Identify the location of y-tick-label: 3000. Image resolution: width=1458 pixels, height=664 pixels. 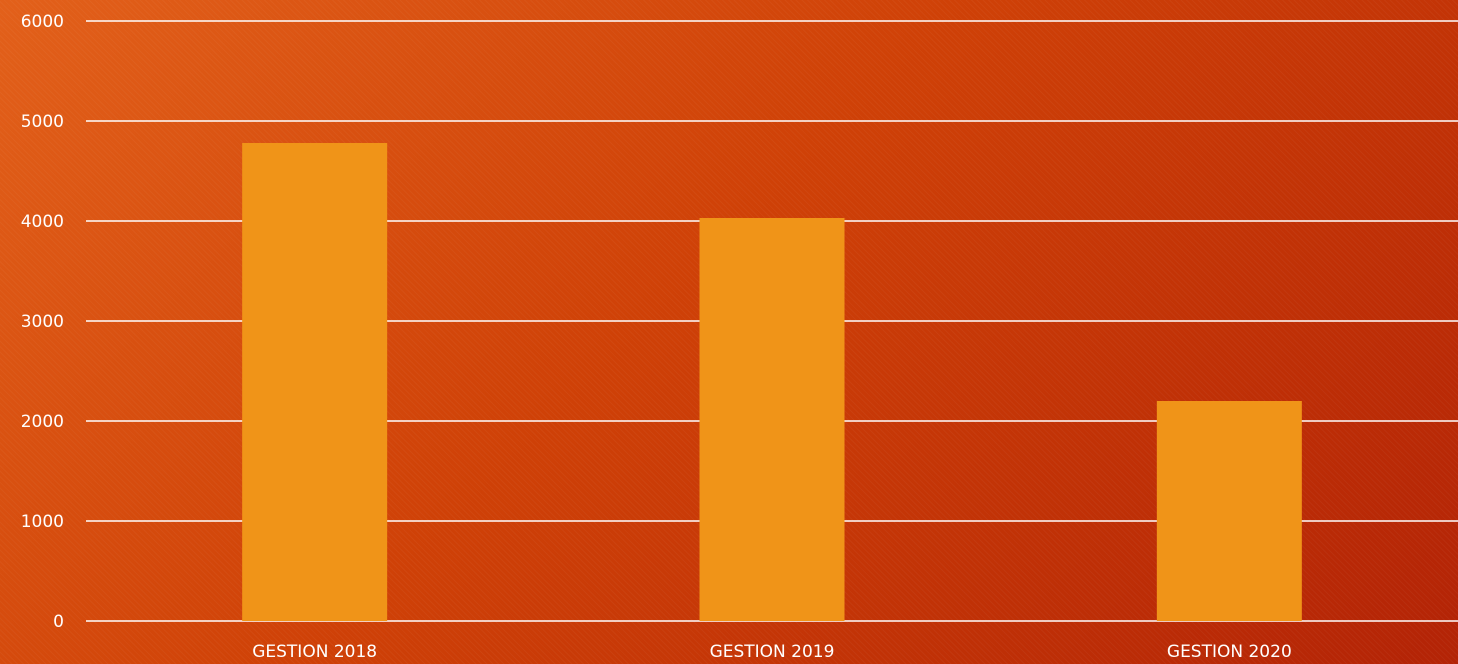
(42, 322).